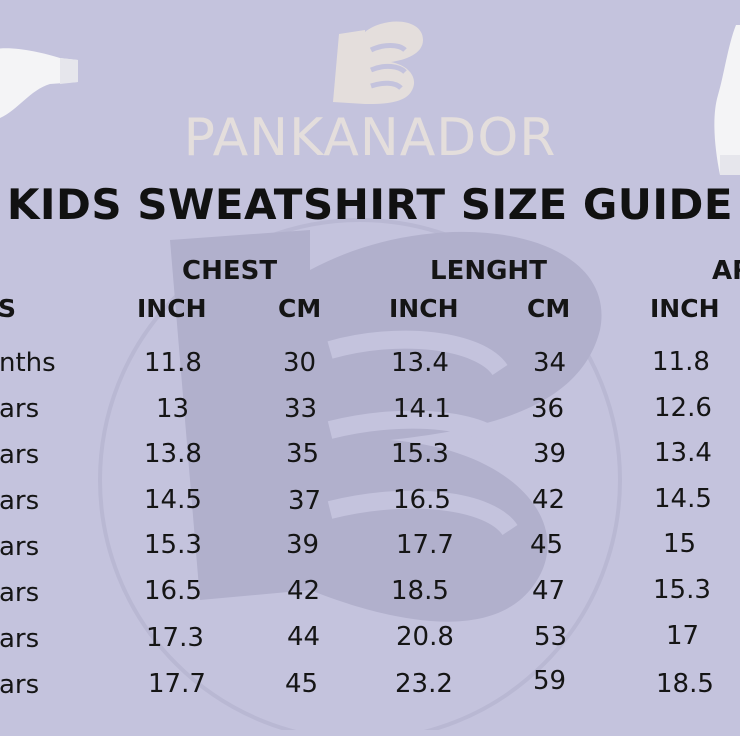 Image resolution: width=740 pixels, height=736 pixels. Describe the element at coordinates (378, 62) in the screenshot. I see `brand-logo-icon` at that location.